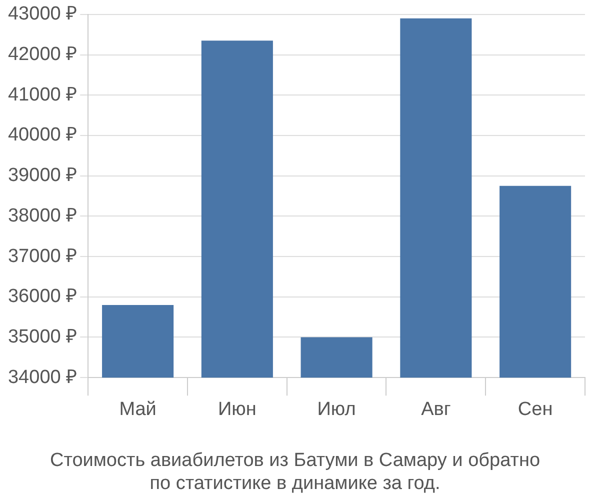  Describe the element at coordinates (43, 377) in the screenshot. I see `y-tick-label: 34000 ₽` at that location.